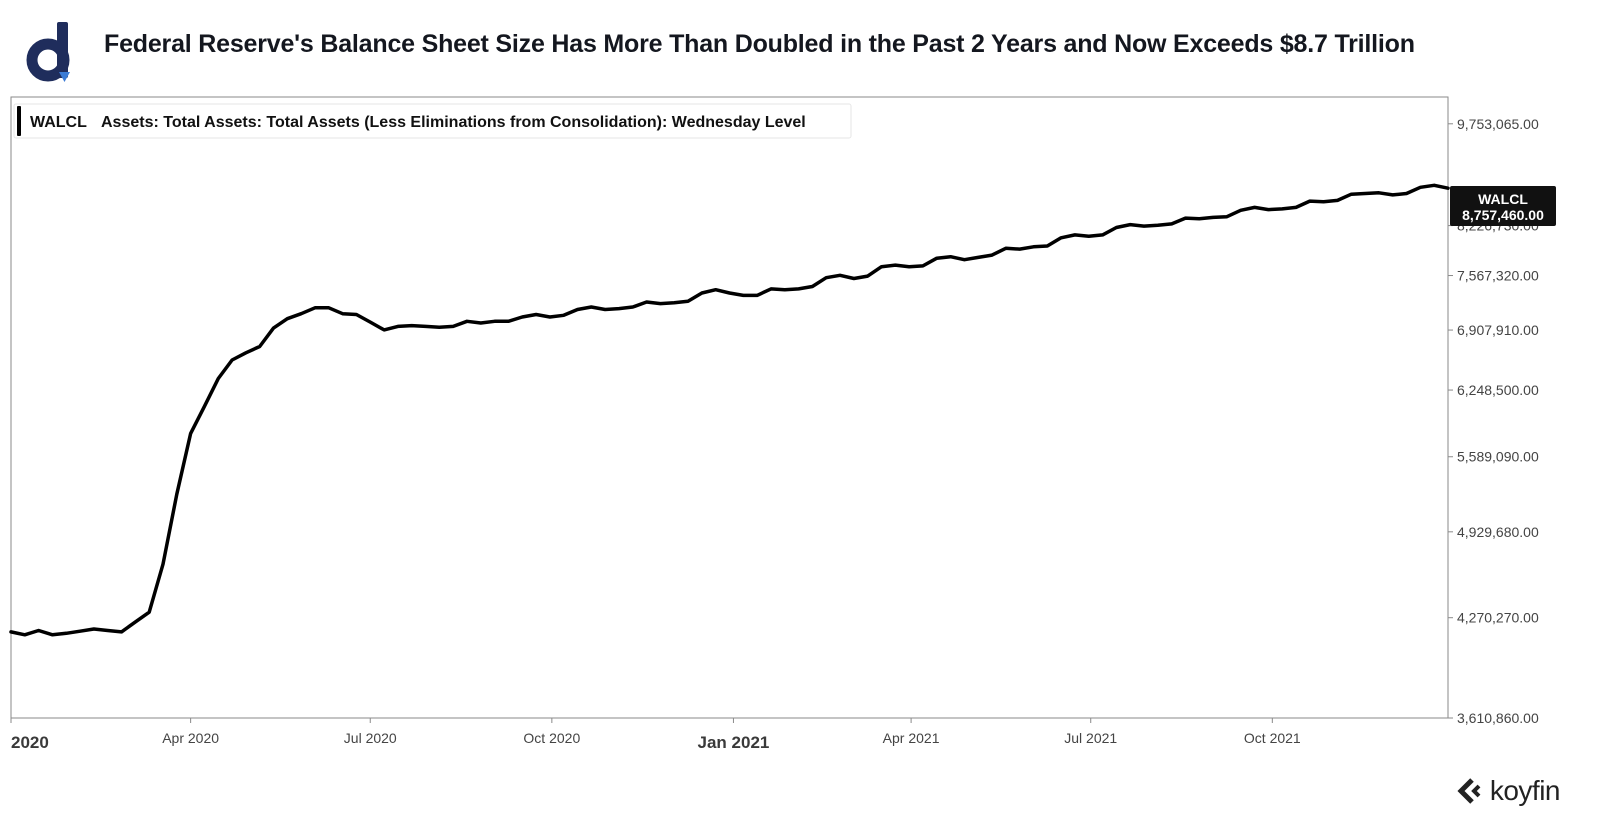 This screenshot has height=827, width=1600. What do you see at coordinates (48, 52) in the screenshot?
I see `brand-logo-icon` at bounding box center [48, 52].